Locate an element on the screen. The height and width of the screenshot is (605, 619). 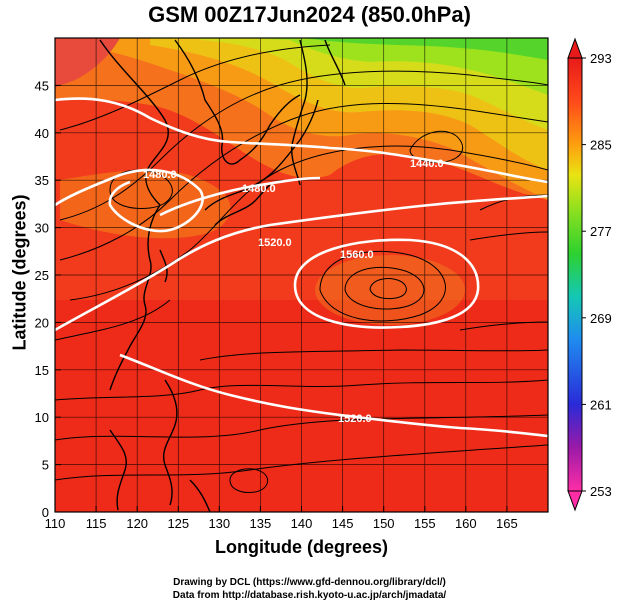
x-tick-label: 155 is located at coordinates (425, 523).